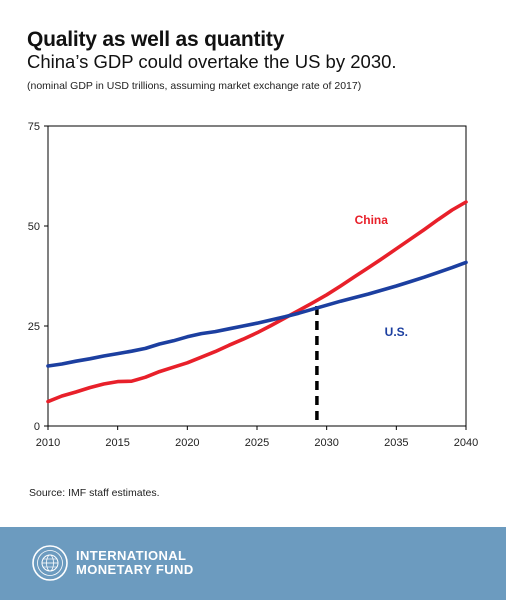 This screenshot has height=600, width=506. What do you see at coordinates (372, 220) in the screenshot?
I see `series-label-china: China` at bounding box center [372, 220].